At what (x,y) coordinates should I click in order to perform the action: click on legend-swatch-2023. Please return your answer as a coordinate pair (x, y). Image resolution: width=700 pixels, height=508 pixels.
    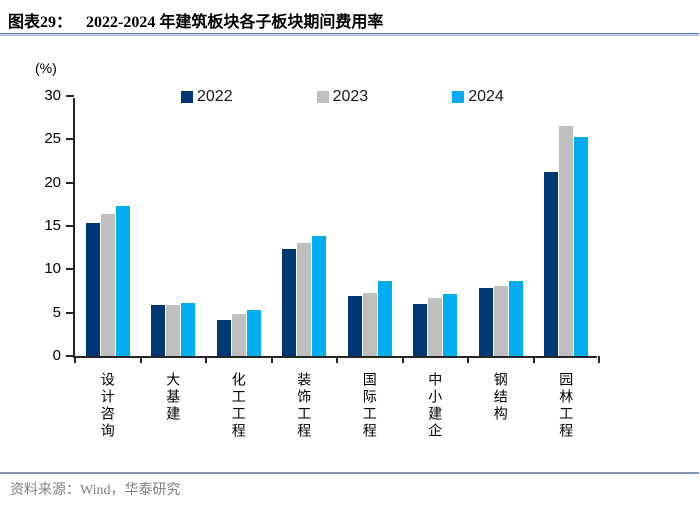
    Looking at the image, I should click on (322, 97).